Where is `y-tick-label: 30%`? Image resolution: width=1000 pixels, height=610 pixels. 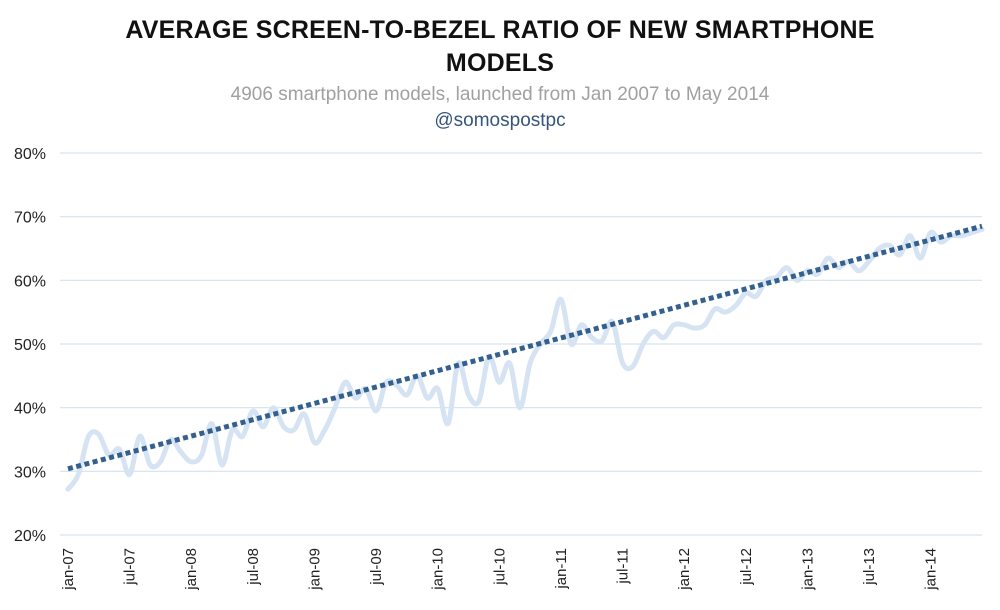 y-tick-label: 30% is located at coordinates (30, 472).